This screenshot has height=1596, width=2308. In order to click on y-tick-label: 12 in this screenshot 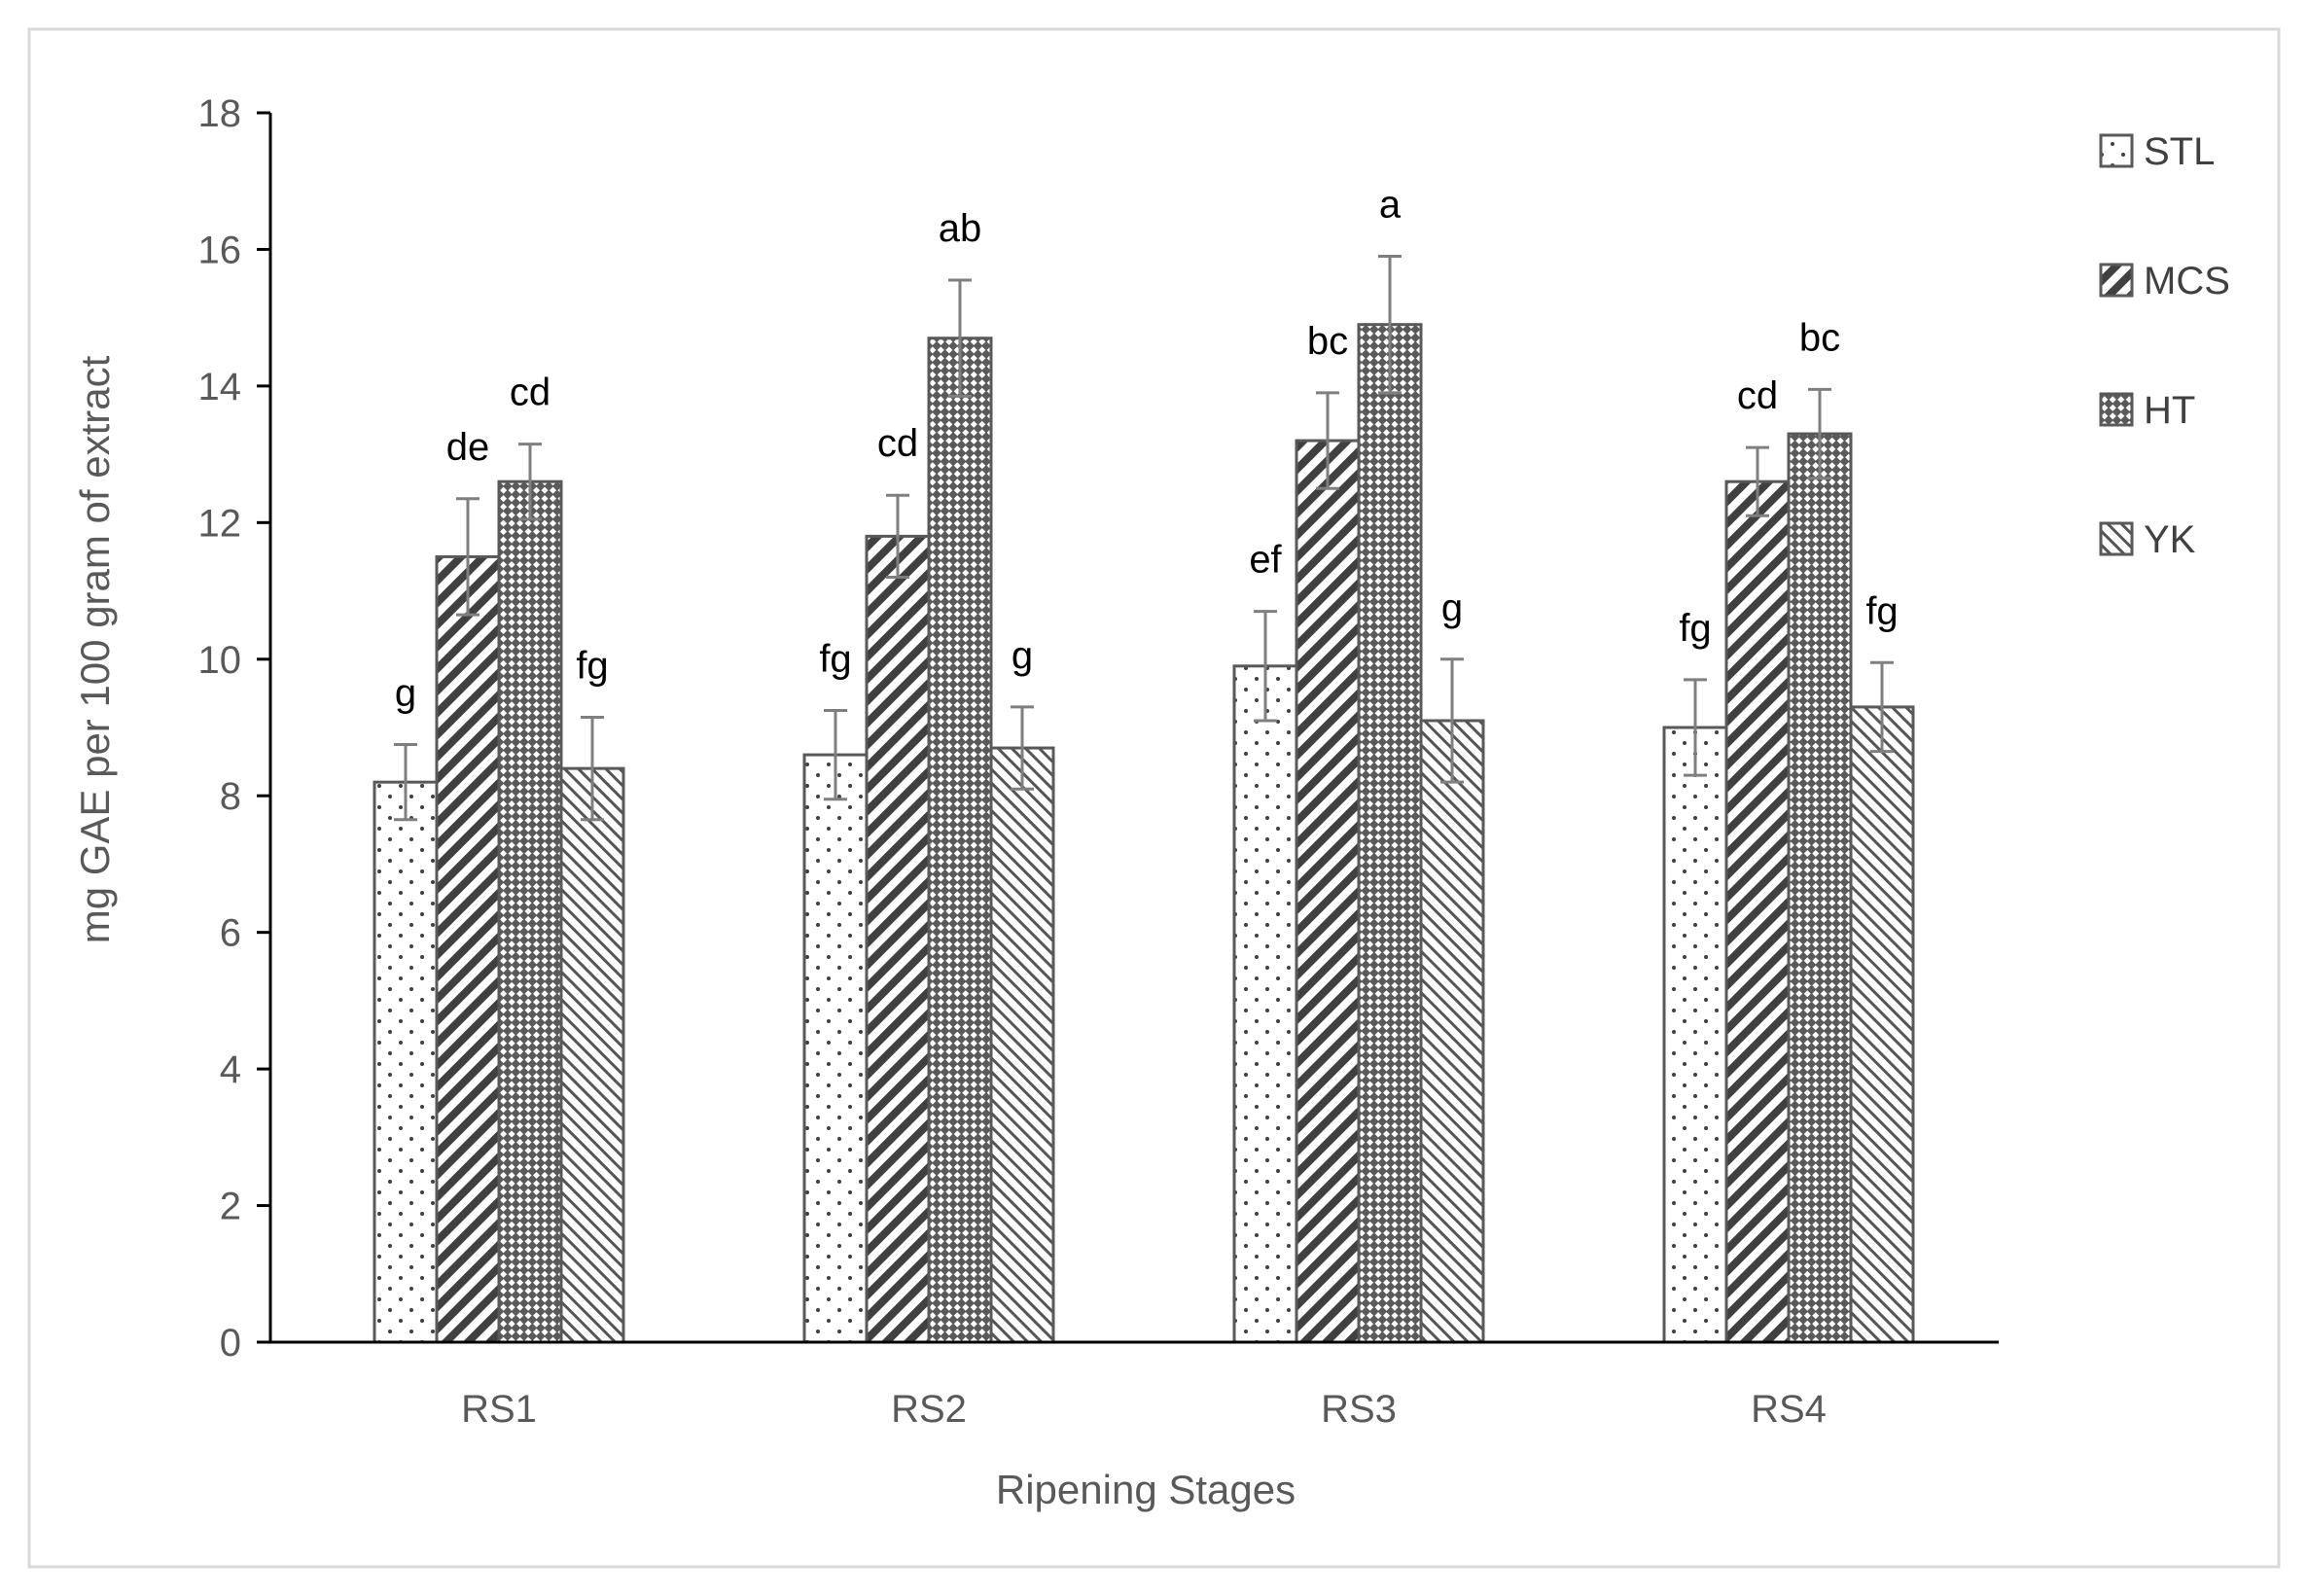, I will do `click(220, 524)`.